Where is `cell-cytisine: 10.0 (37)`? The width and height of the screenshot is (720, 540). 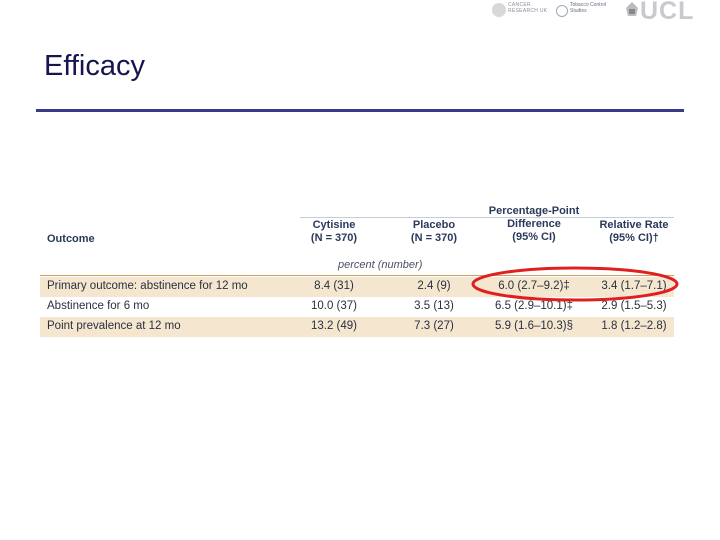
cell-cytisine: 10.0 (37) is located at coordinates (334, 306).